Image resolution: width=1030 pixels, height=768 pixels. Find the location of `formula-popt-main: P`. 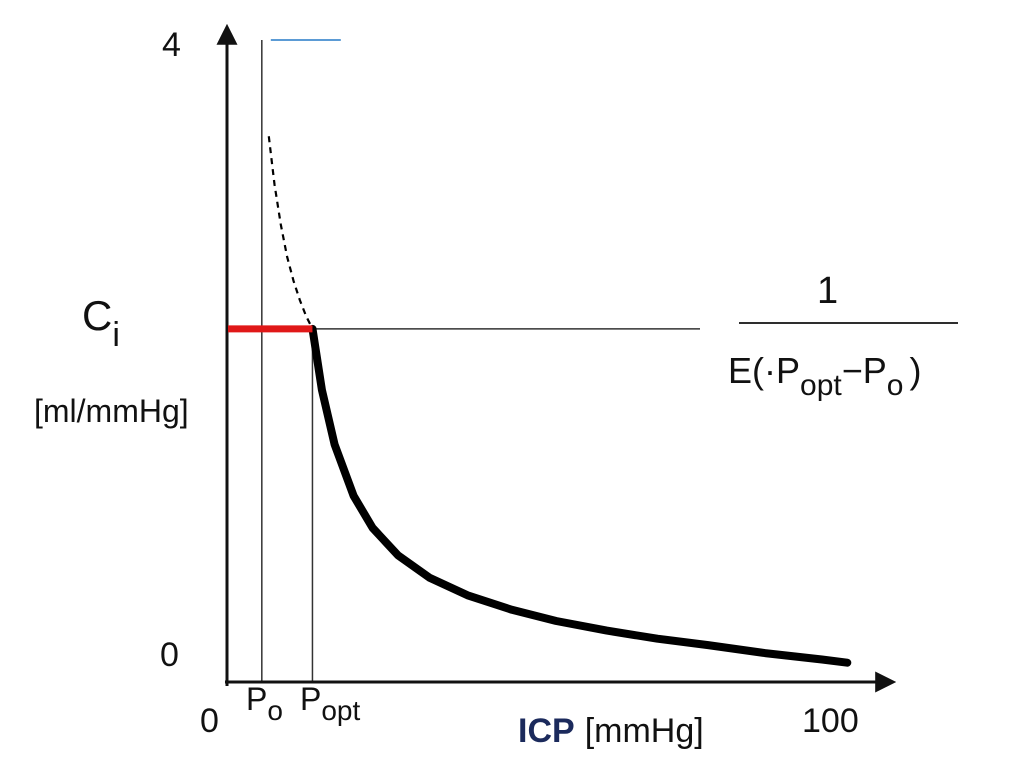

formula-popt-main: P is located at coordinates (788, 370).